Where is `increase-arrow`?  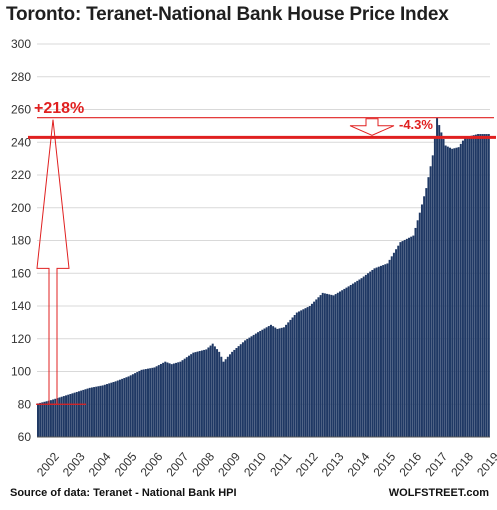 increase-arrow is located at coordinates (53, 262).